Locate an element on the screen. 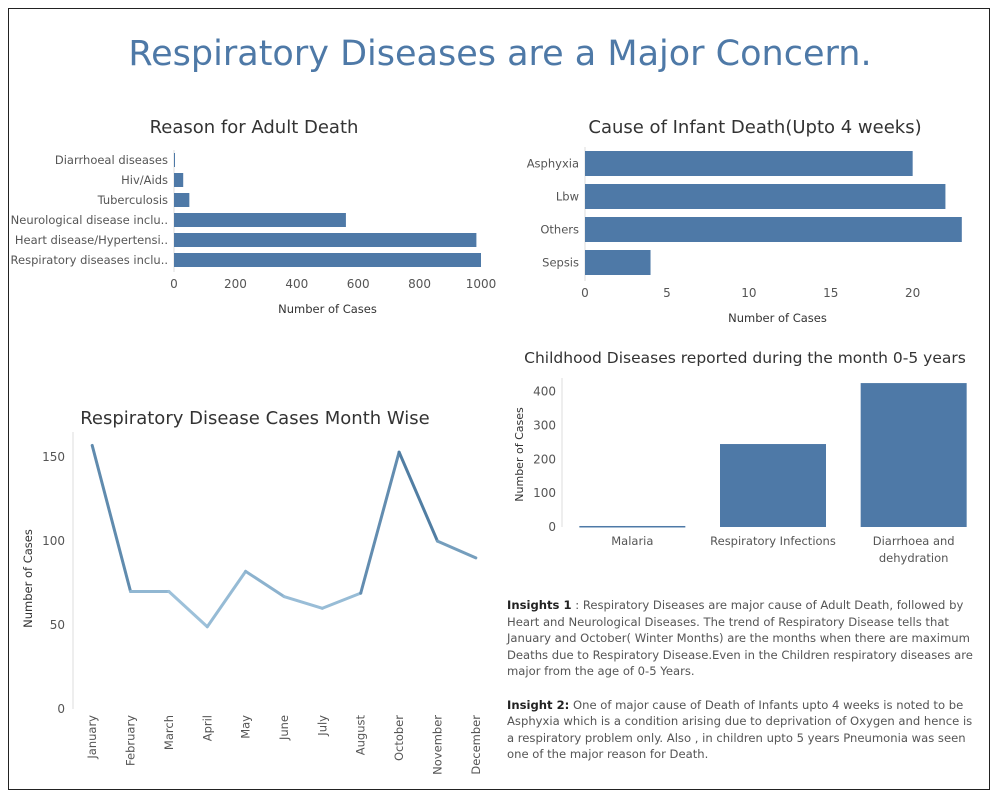 This screenshot has width=1000, height=800. monthly-month-label: May is located at coordinates (246, 727).